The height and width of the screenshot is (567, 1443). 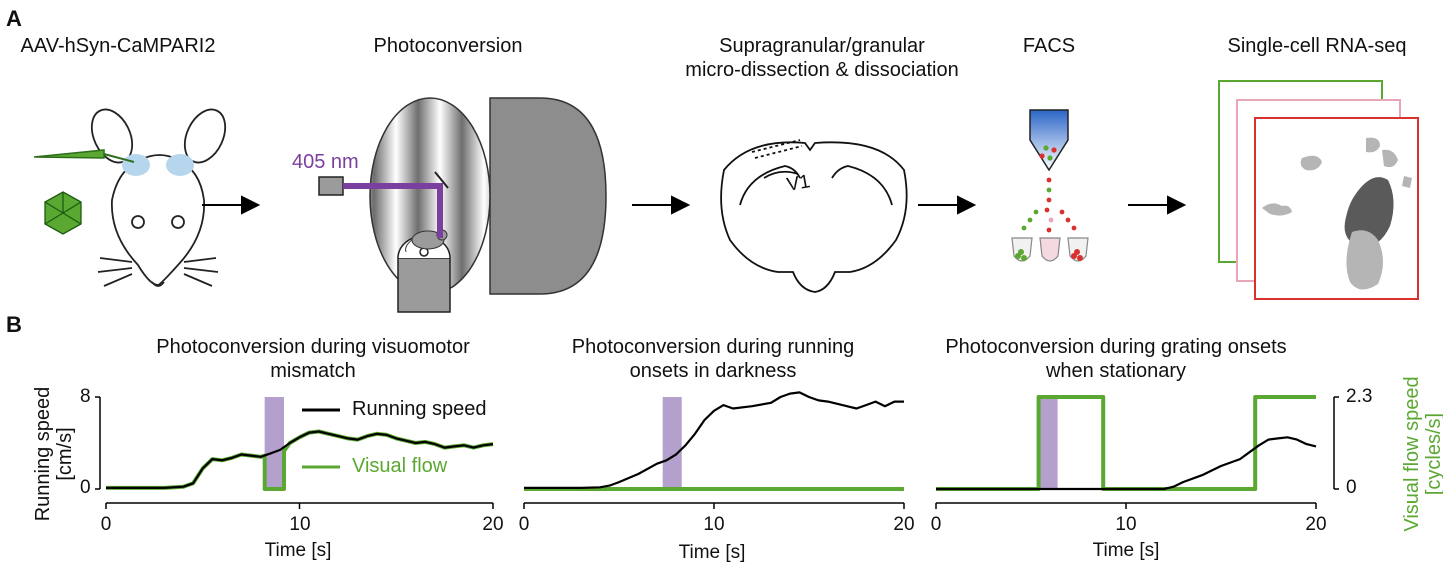 What do you see at coordinates (1359, 396) in the screenshot?
I see `y-right-tick-2-3: 2.3` at bounding box center [1359, 396].